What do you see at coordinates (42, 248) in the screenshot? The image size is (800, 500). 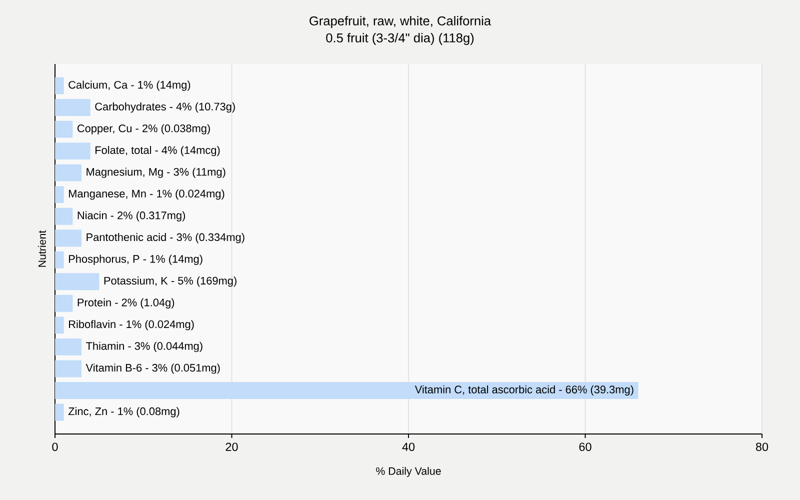 I see `y-axis-title: Nutrient` at bounding box center [42, 248].